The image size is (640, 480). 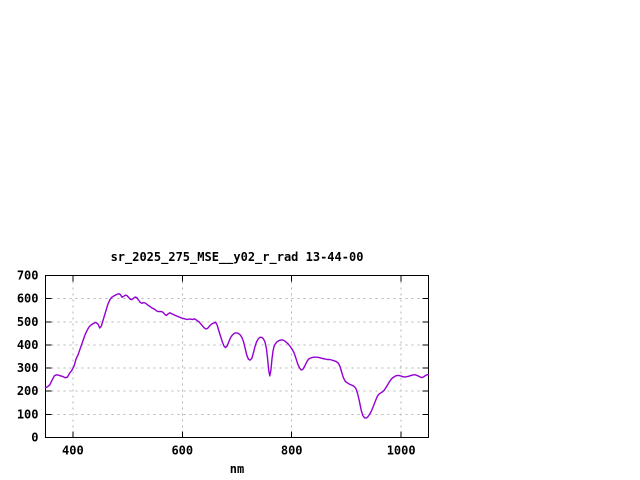 I want to click on y-tick-label: 400, so click(x=28, y=345).